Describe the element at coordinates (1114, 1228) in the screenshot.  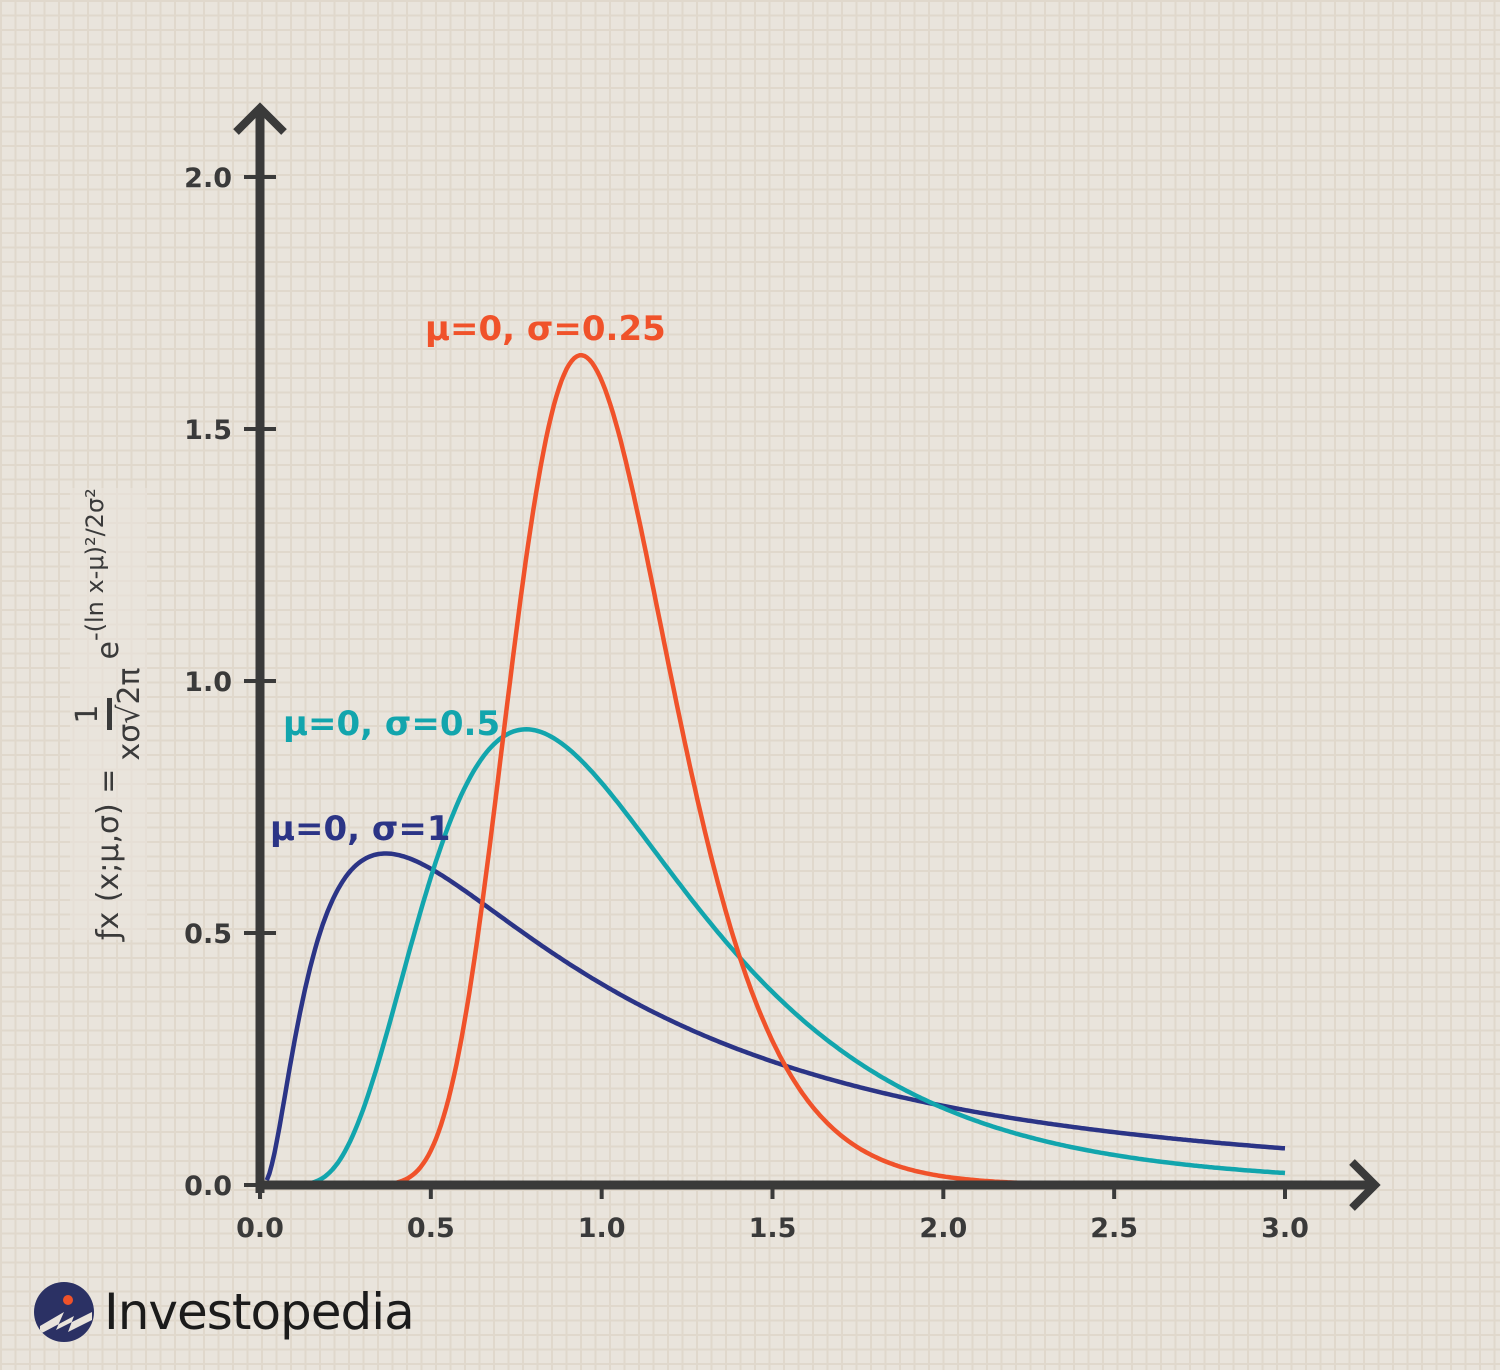
I see `x-tick-label: 2.5` at that location.